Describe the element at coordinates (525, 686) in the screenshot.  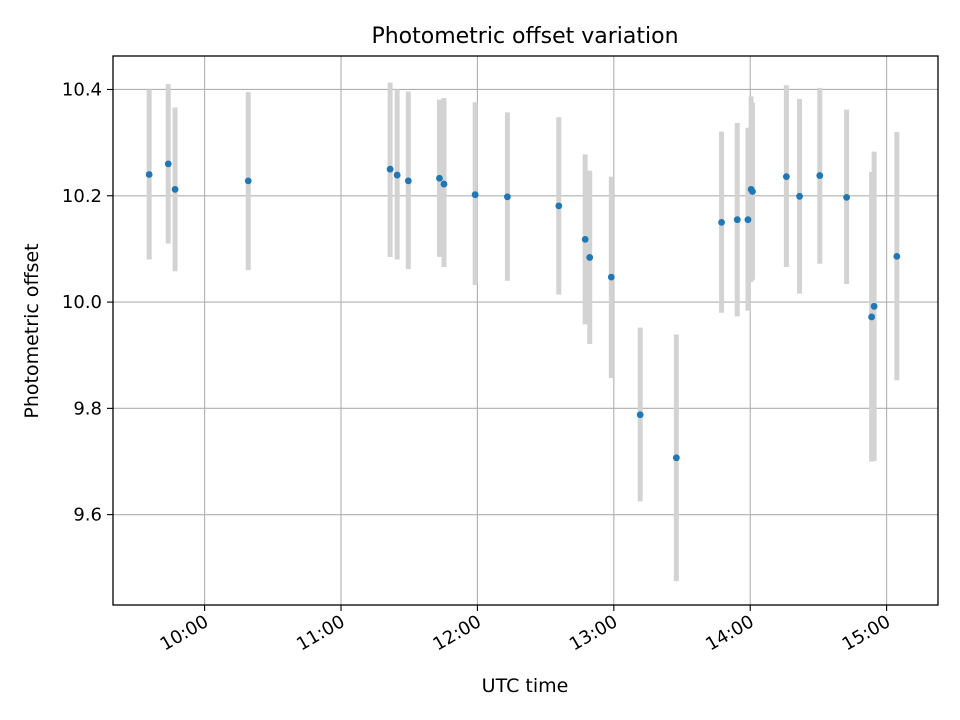
I see `x-axis-label: UTC time` at that location.